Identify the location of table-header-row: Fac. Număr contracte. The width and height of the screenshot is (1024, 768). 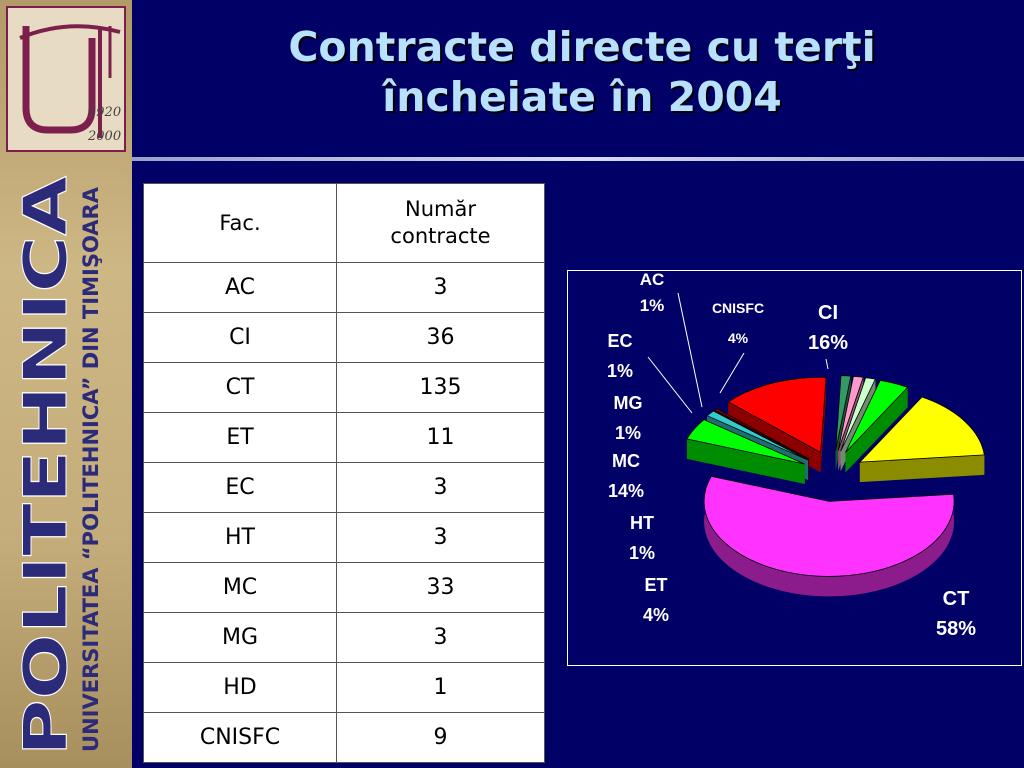
(344, 223).